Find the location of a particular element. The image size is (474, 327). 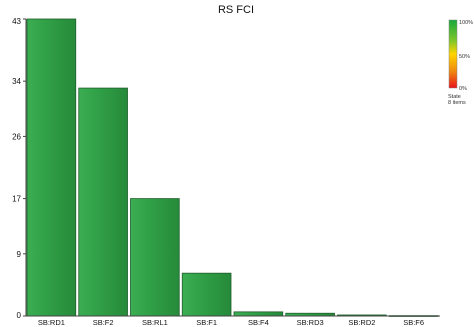

legend-items-label: 8 items is located at coordinates (457, 103).